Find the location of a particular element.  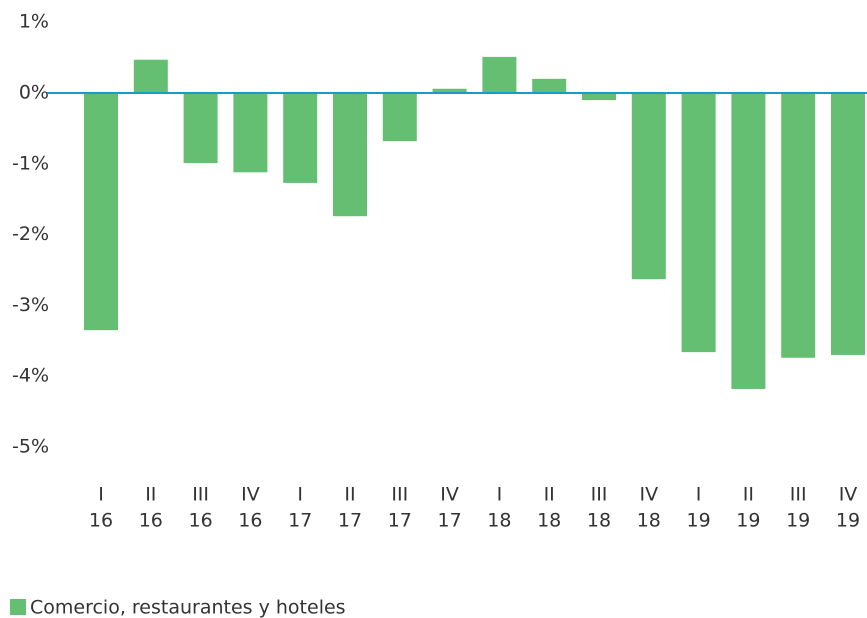

y-tick-label: -1% is located at coordinates (30, 163).